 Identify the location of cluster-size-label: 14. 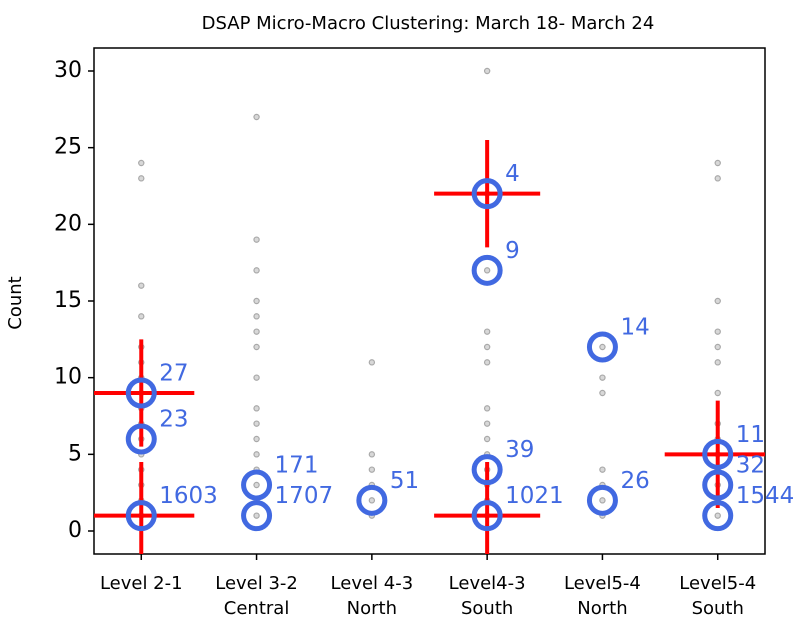
(634, 328).